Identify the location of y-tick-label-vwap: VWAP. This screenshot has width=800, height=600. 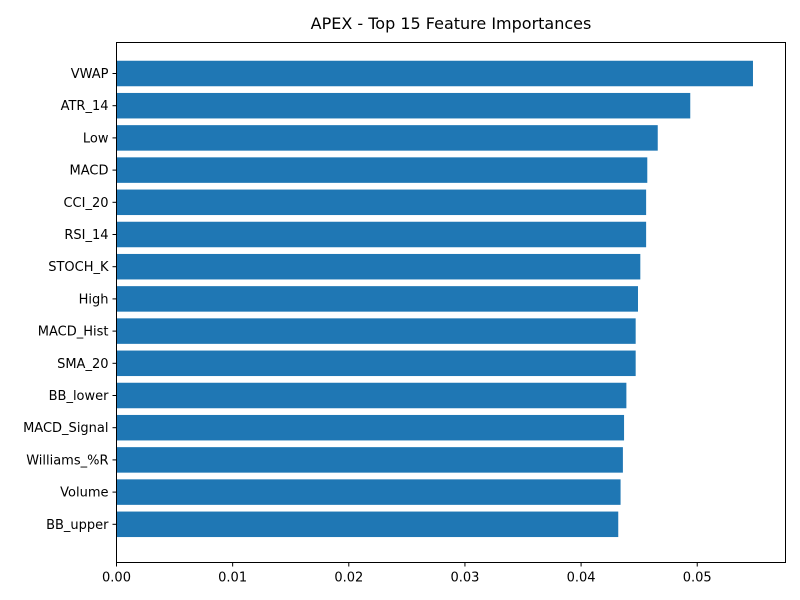
(90, 74).